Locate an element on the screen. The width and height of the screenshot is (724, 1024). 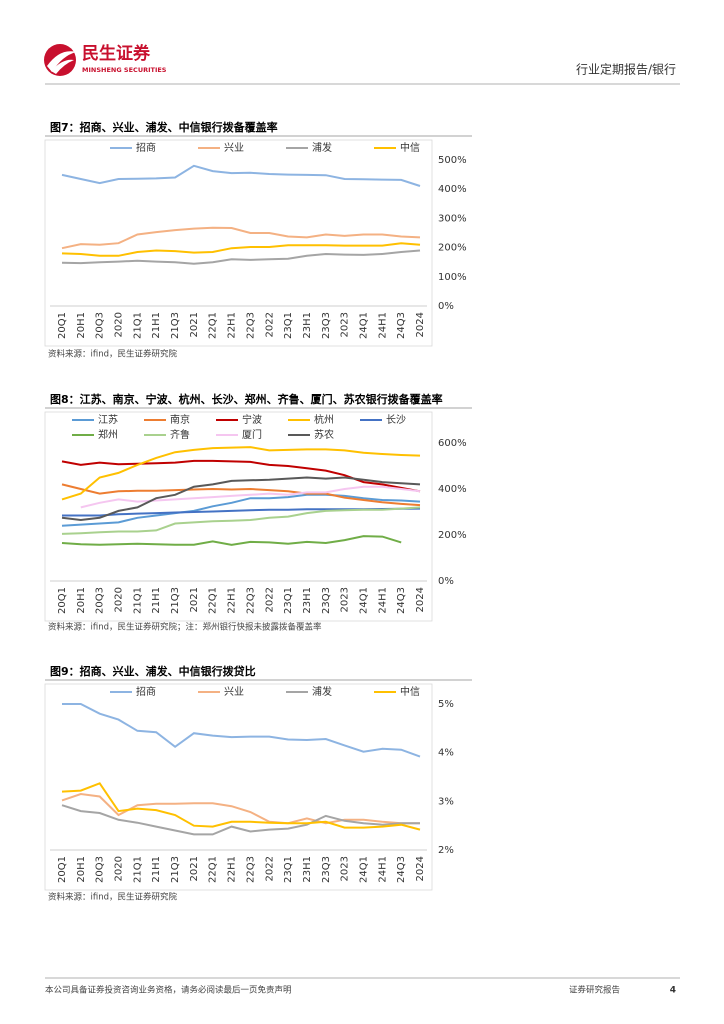
x-tick-label: 2024 is located at coordinates (420, 324).